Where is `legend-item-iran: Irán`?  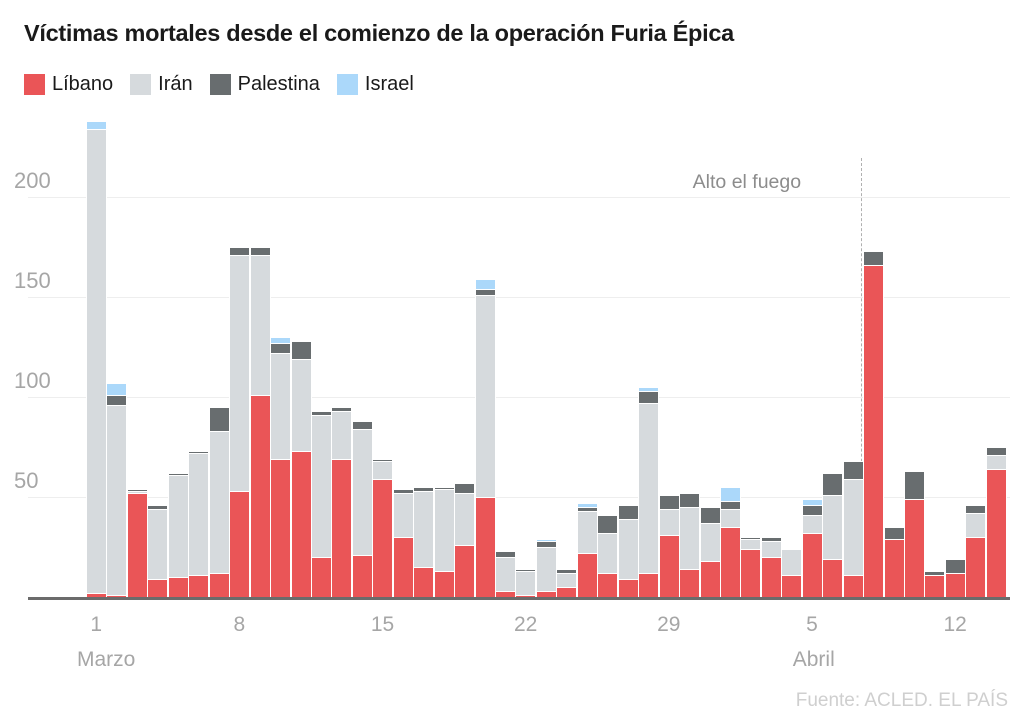 legend-item-iran: Irán is located at coordinates (161, 84).